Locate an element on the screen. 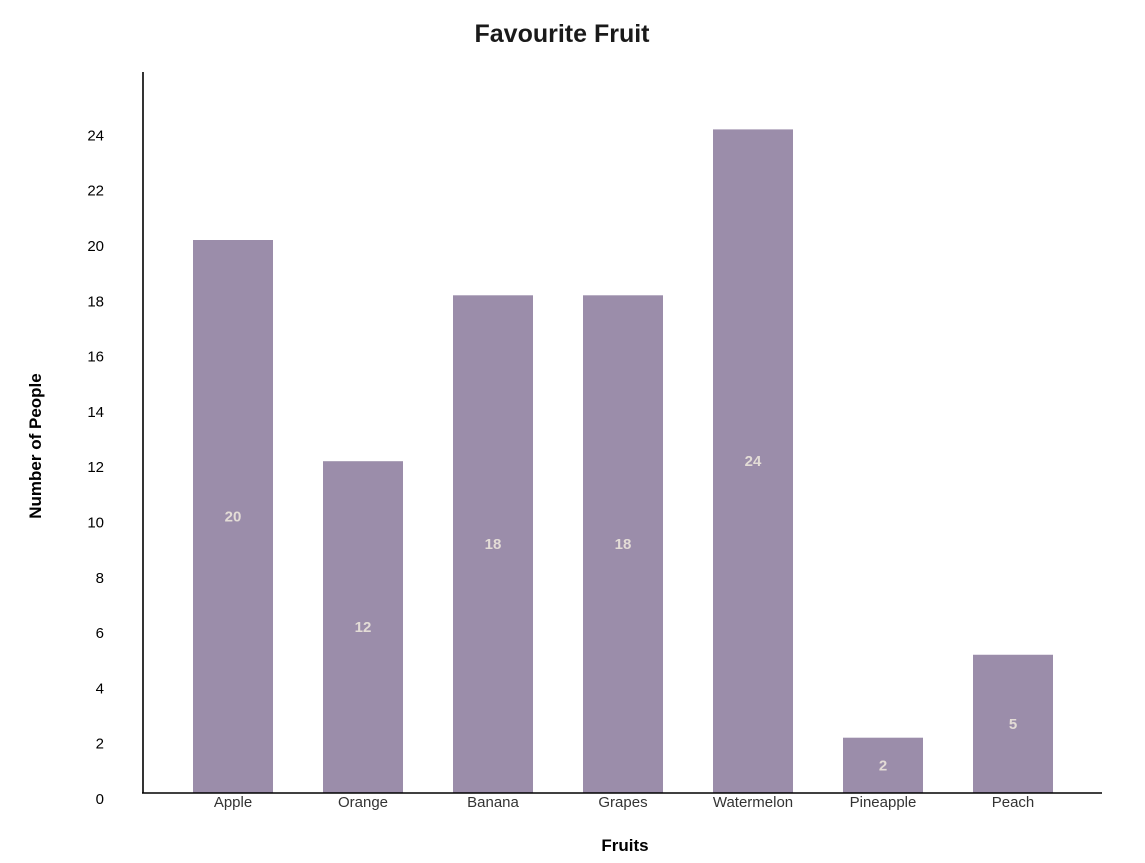  bar-grapes is located at coordinates (623, 544).